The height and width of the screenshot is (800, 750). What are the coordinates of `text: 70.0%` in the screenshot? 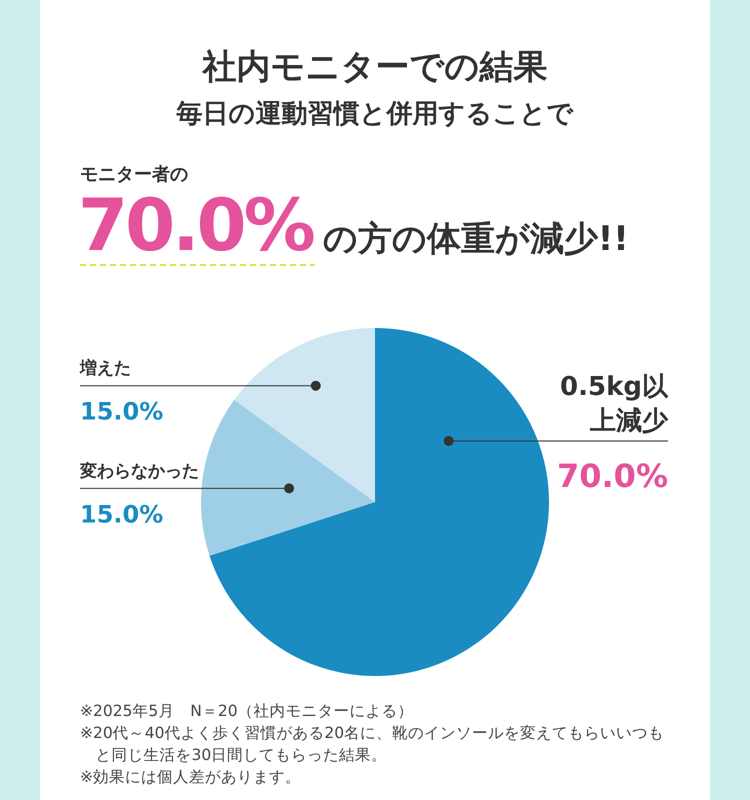 It's located at (612, 476).